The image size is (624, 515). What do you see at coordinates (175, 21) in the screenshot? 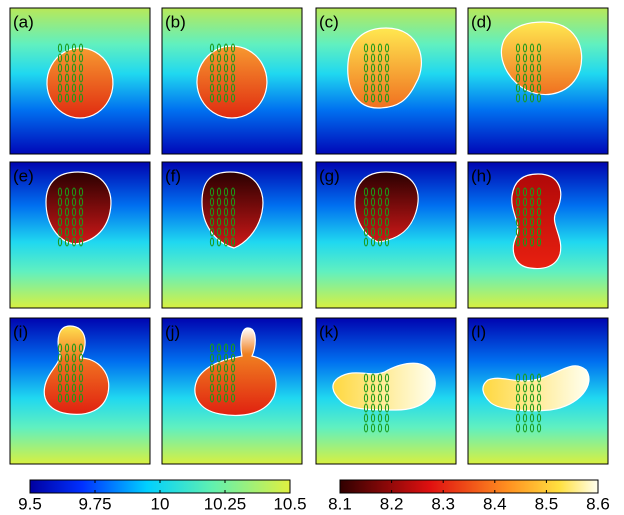
I see `panel-label: (b)` at bounding box center [175, 21].